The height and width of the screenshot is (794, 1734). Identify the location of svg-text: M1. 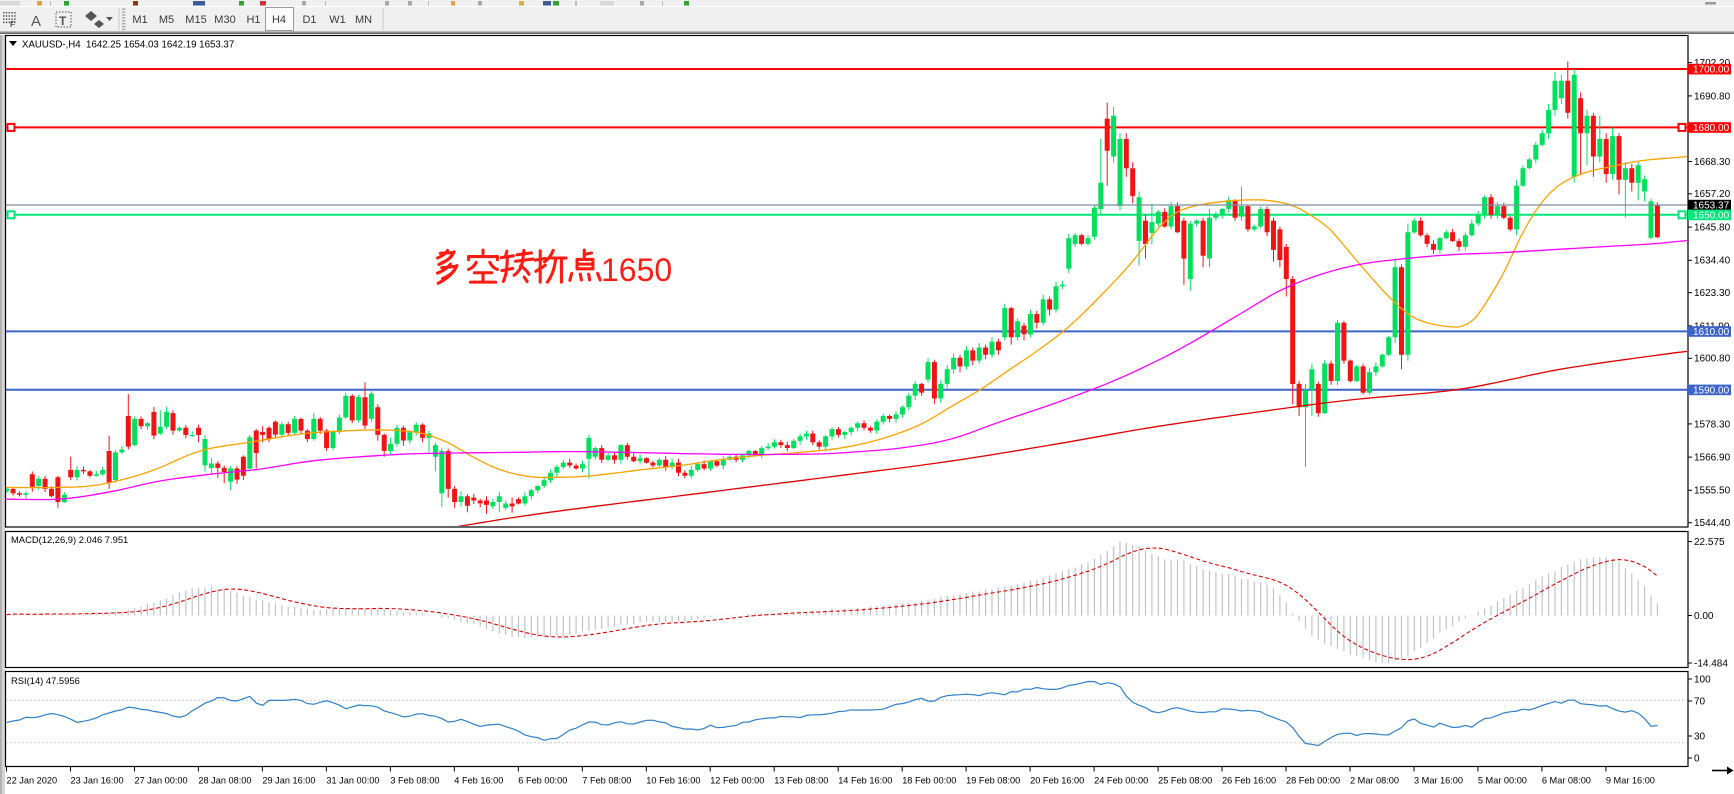
(139, 20).